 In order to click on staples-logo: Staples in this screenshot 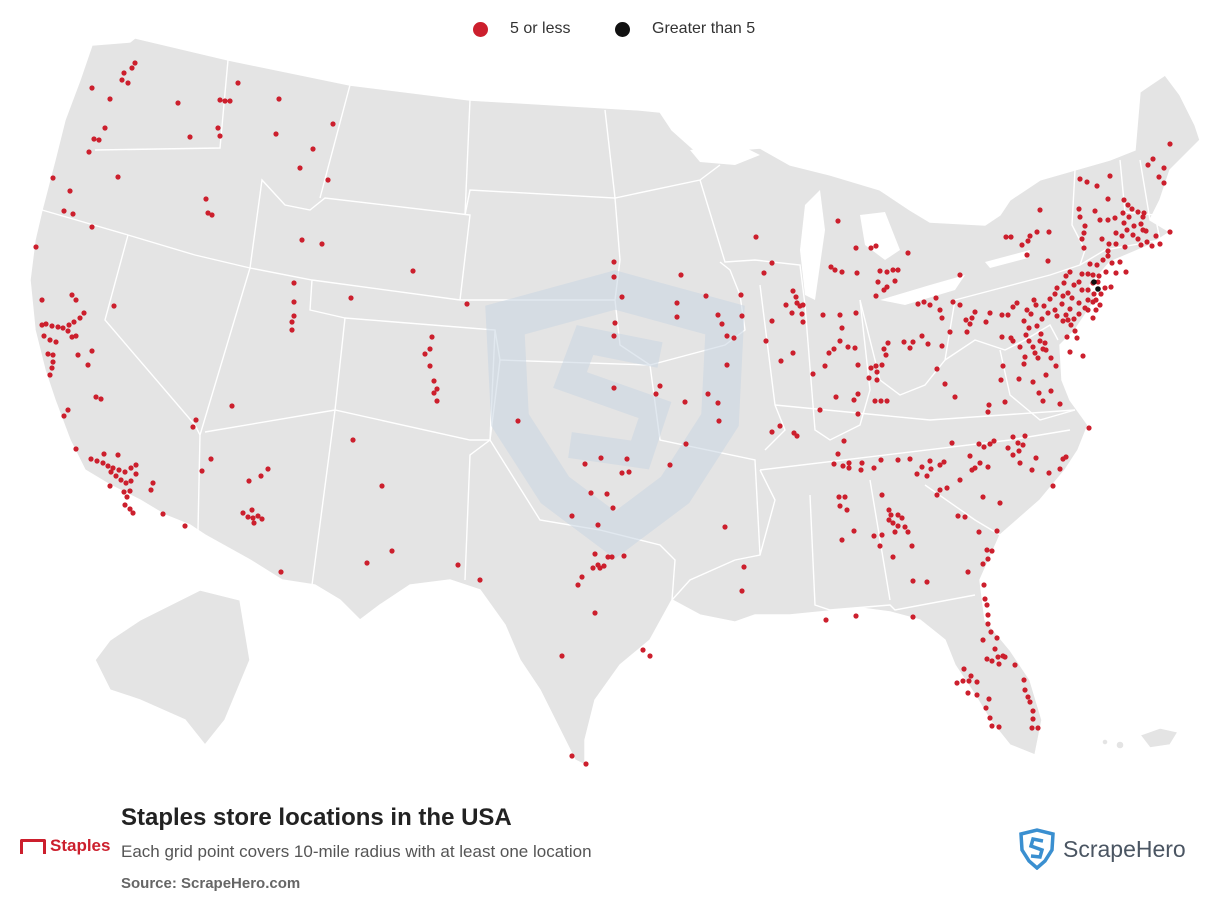, I will do `click(65, 846)`.